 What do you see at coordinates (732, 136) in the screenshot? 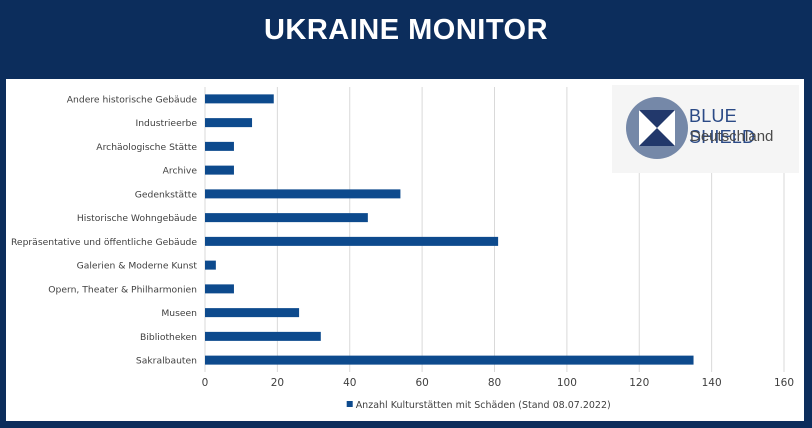
I see `logo-line2: Deutschland` at bounding box center [732, 136].